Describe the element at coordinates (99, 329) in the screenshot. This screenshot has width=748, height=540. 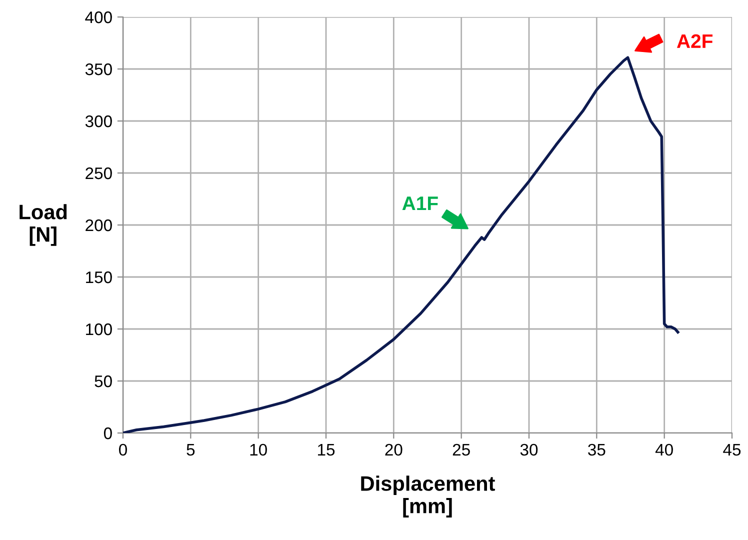
I see `y-tick-label: 100` at that location.